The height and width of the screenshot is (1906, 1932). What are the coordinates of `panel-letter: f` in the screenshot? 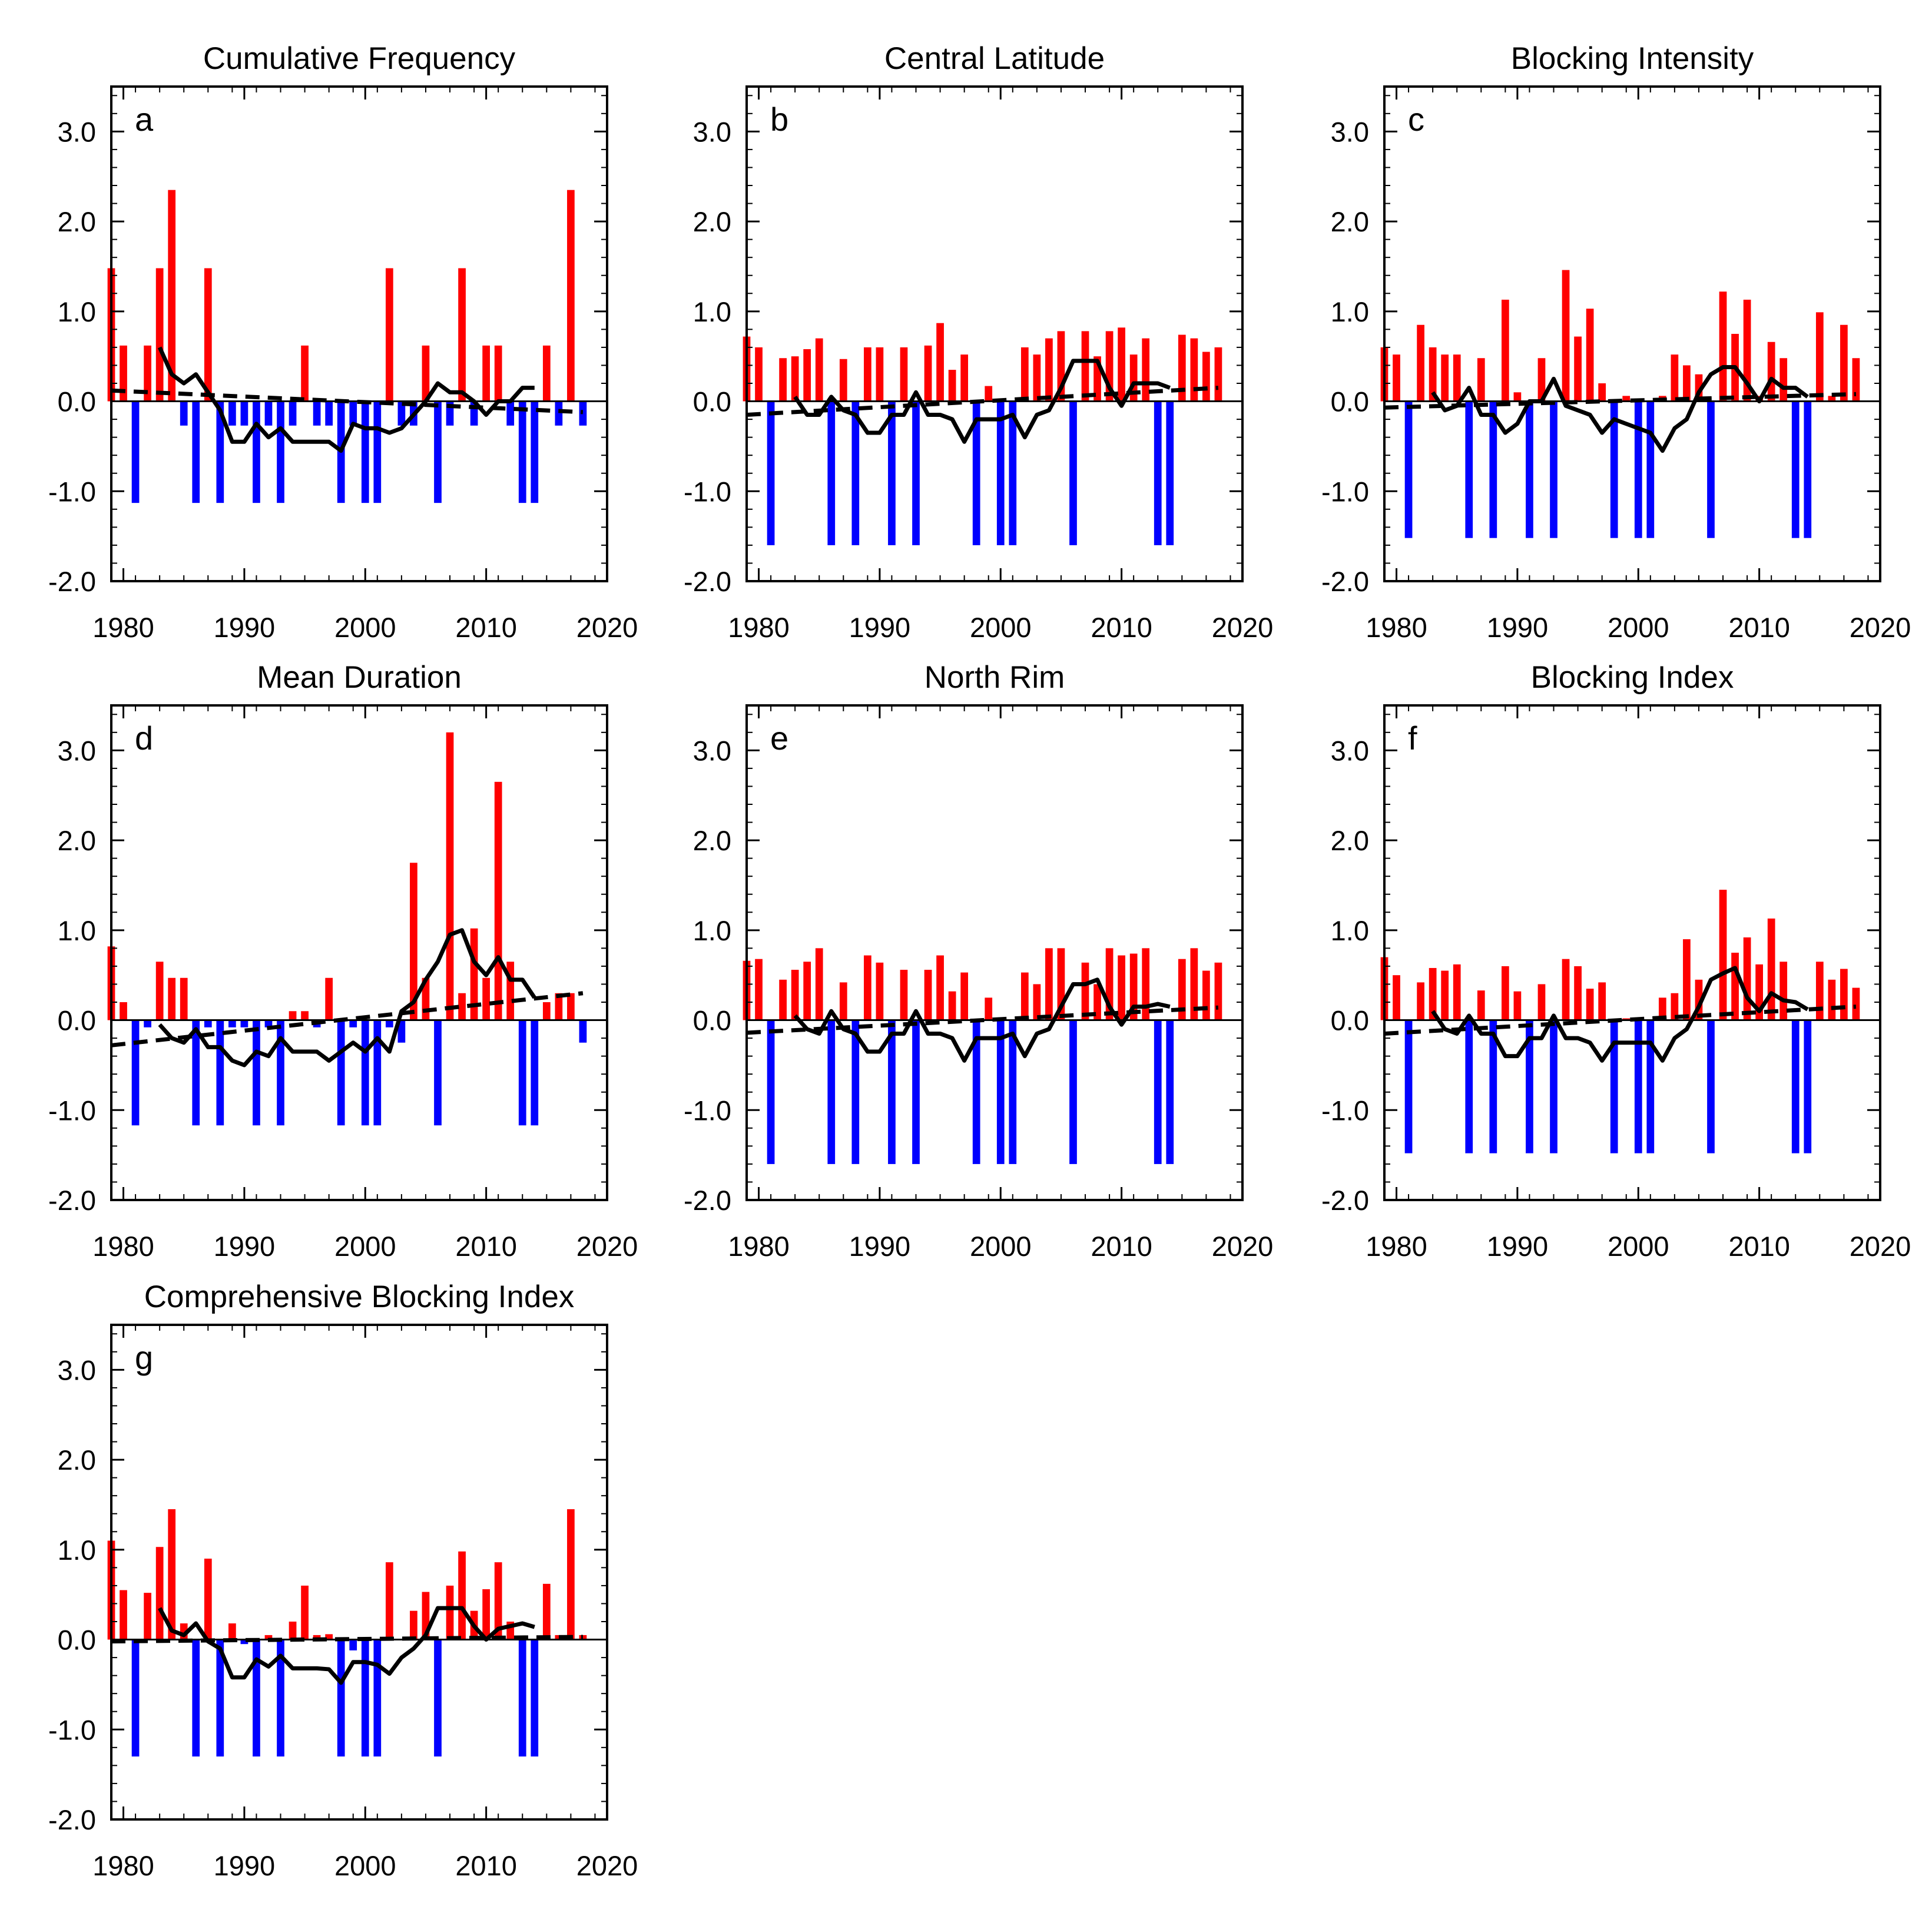 It's located at (1412, 738).